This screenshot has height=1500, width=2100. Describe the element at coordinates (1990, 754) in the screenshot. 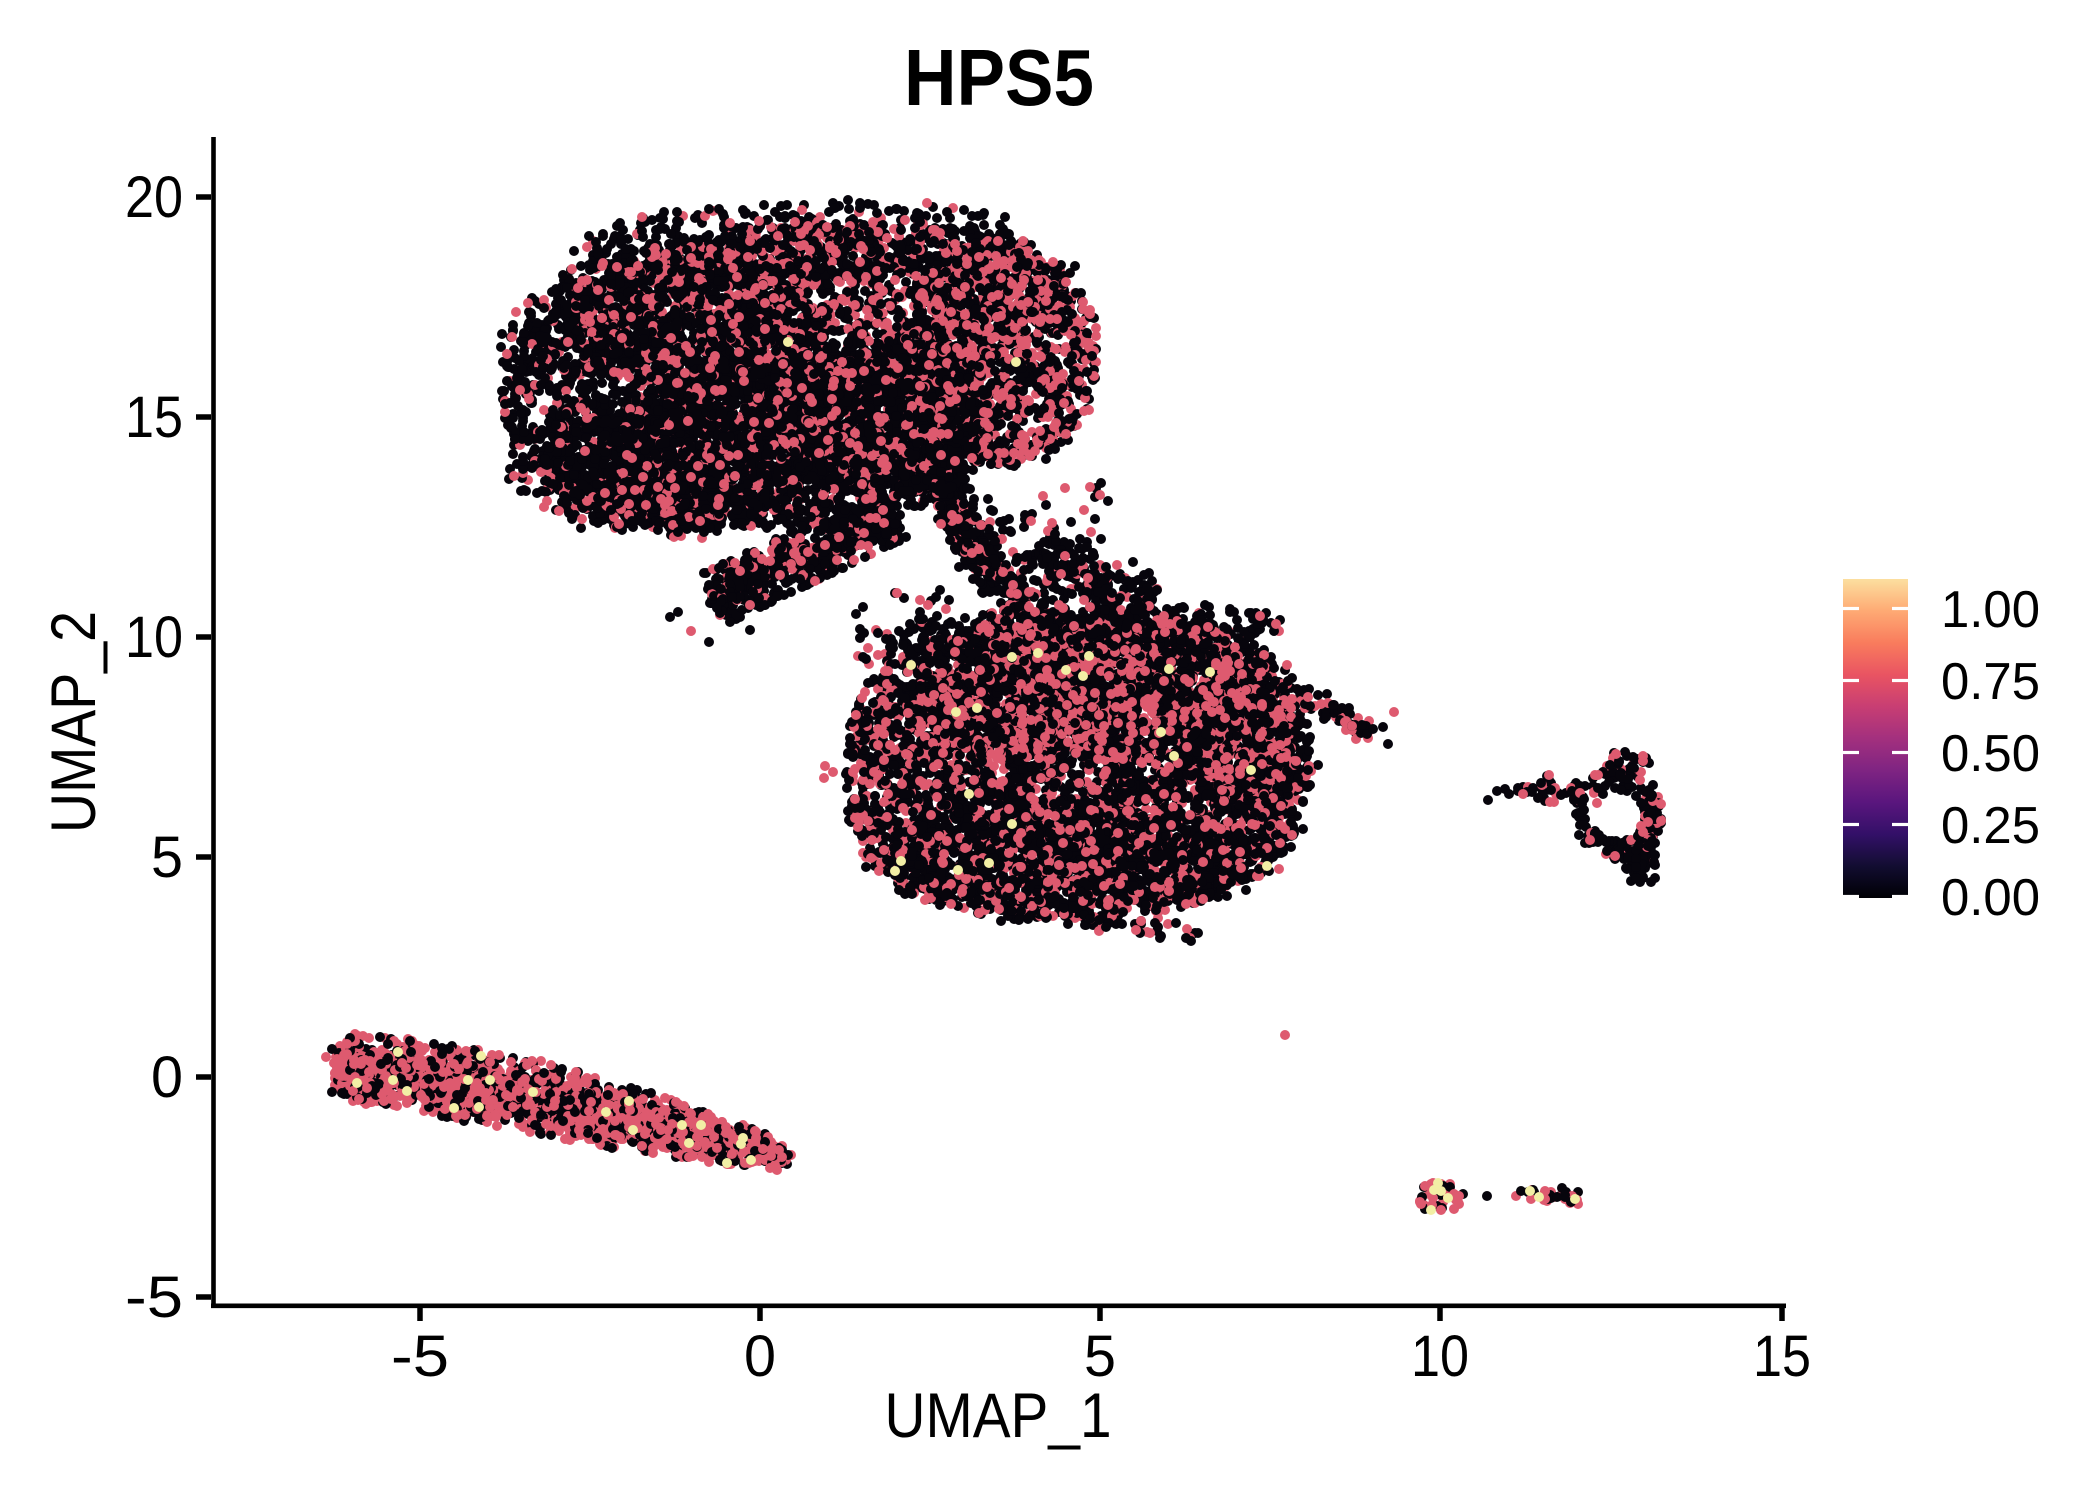

I see `svg-text: 0.50` at that location.